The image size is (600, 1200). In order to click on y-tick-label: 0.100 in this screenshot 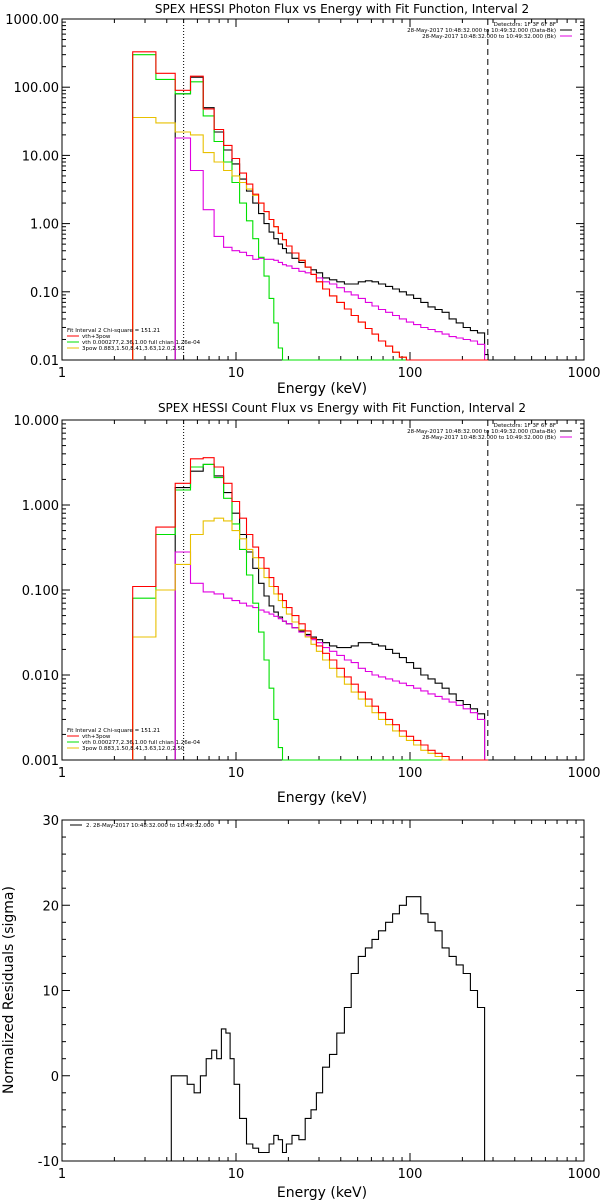, I will do `click(40, 591)`.